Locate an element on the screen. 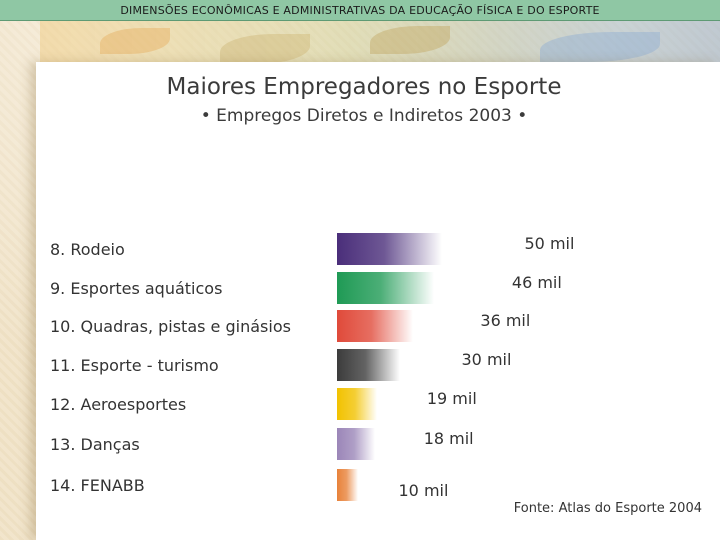 This screenshot has height=540, width=720. value-label: 18 mil is located at coordinates (448, 438).